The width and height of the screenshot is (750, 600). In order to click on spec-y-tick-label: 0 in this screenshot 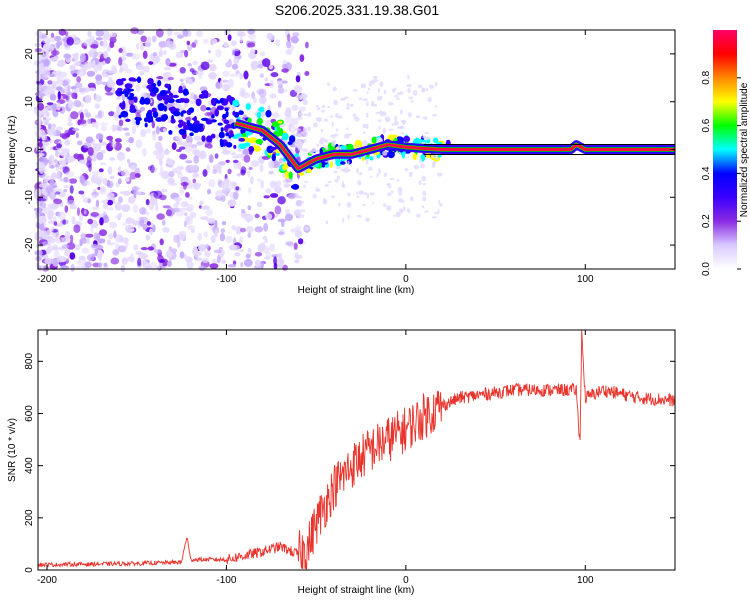, I will do `click(29, 149)`.